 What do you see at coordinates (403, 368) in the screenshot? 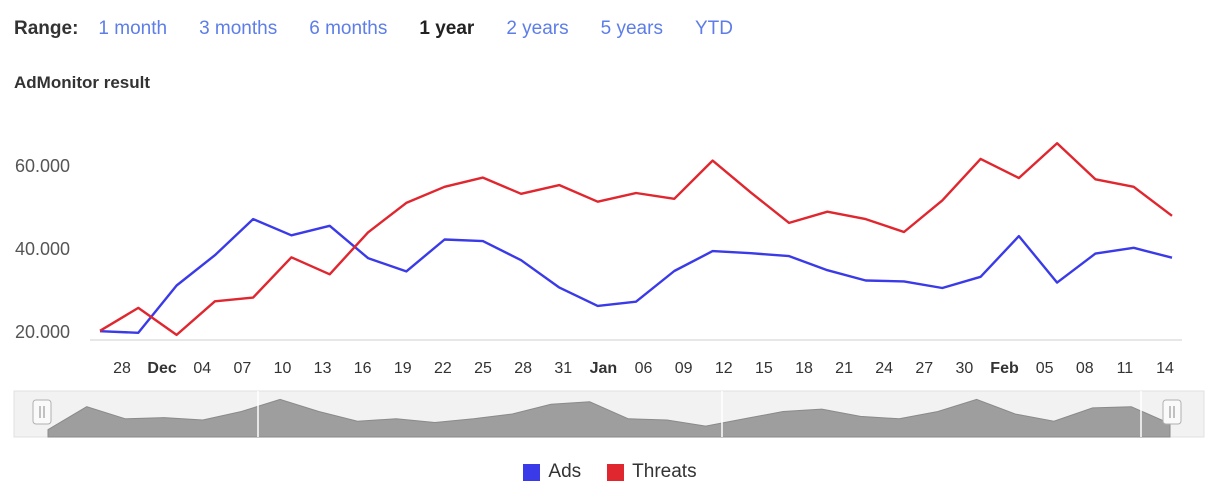
I see `x-tick-label: 19` at bounding box center [403, 368].